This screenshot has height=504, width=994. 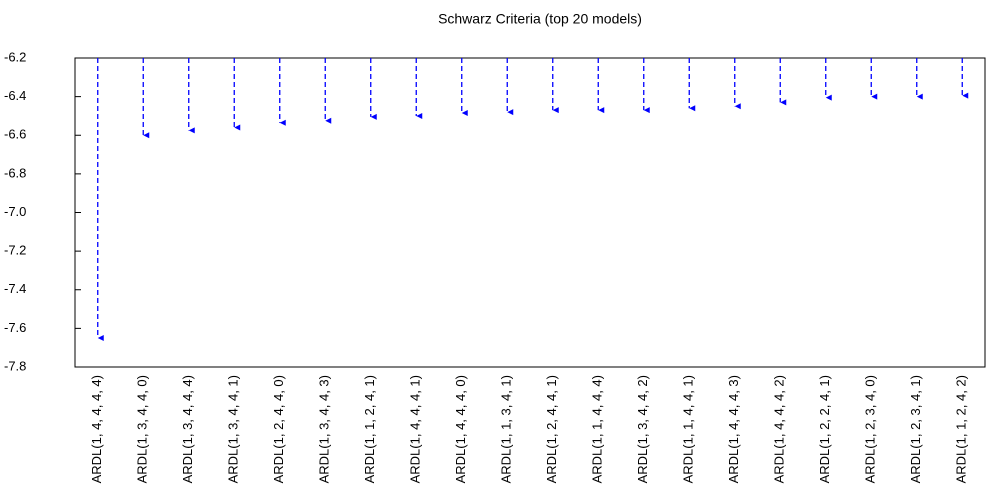 What do you see at coordinates (733, 429) in the screenshot?
I see `x-tick-label: ARDL(1, 4, 4, 4, 3)` at bounding box center [733, 429].